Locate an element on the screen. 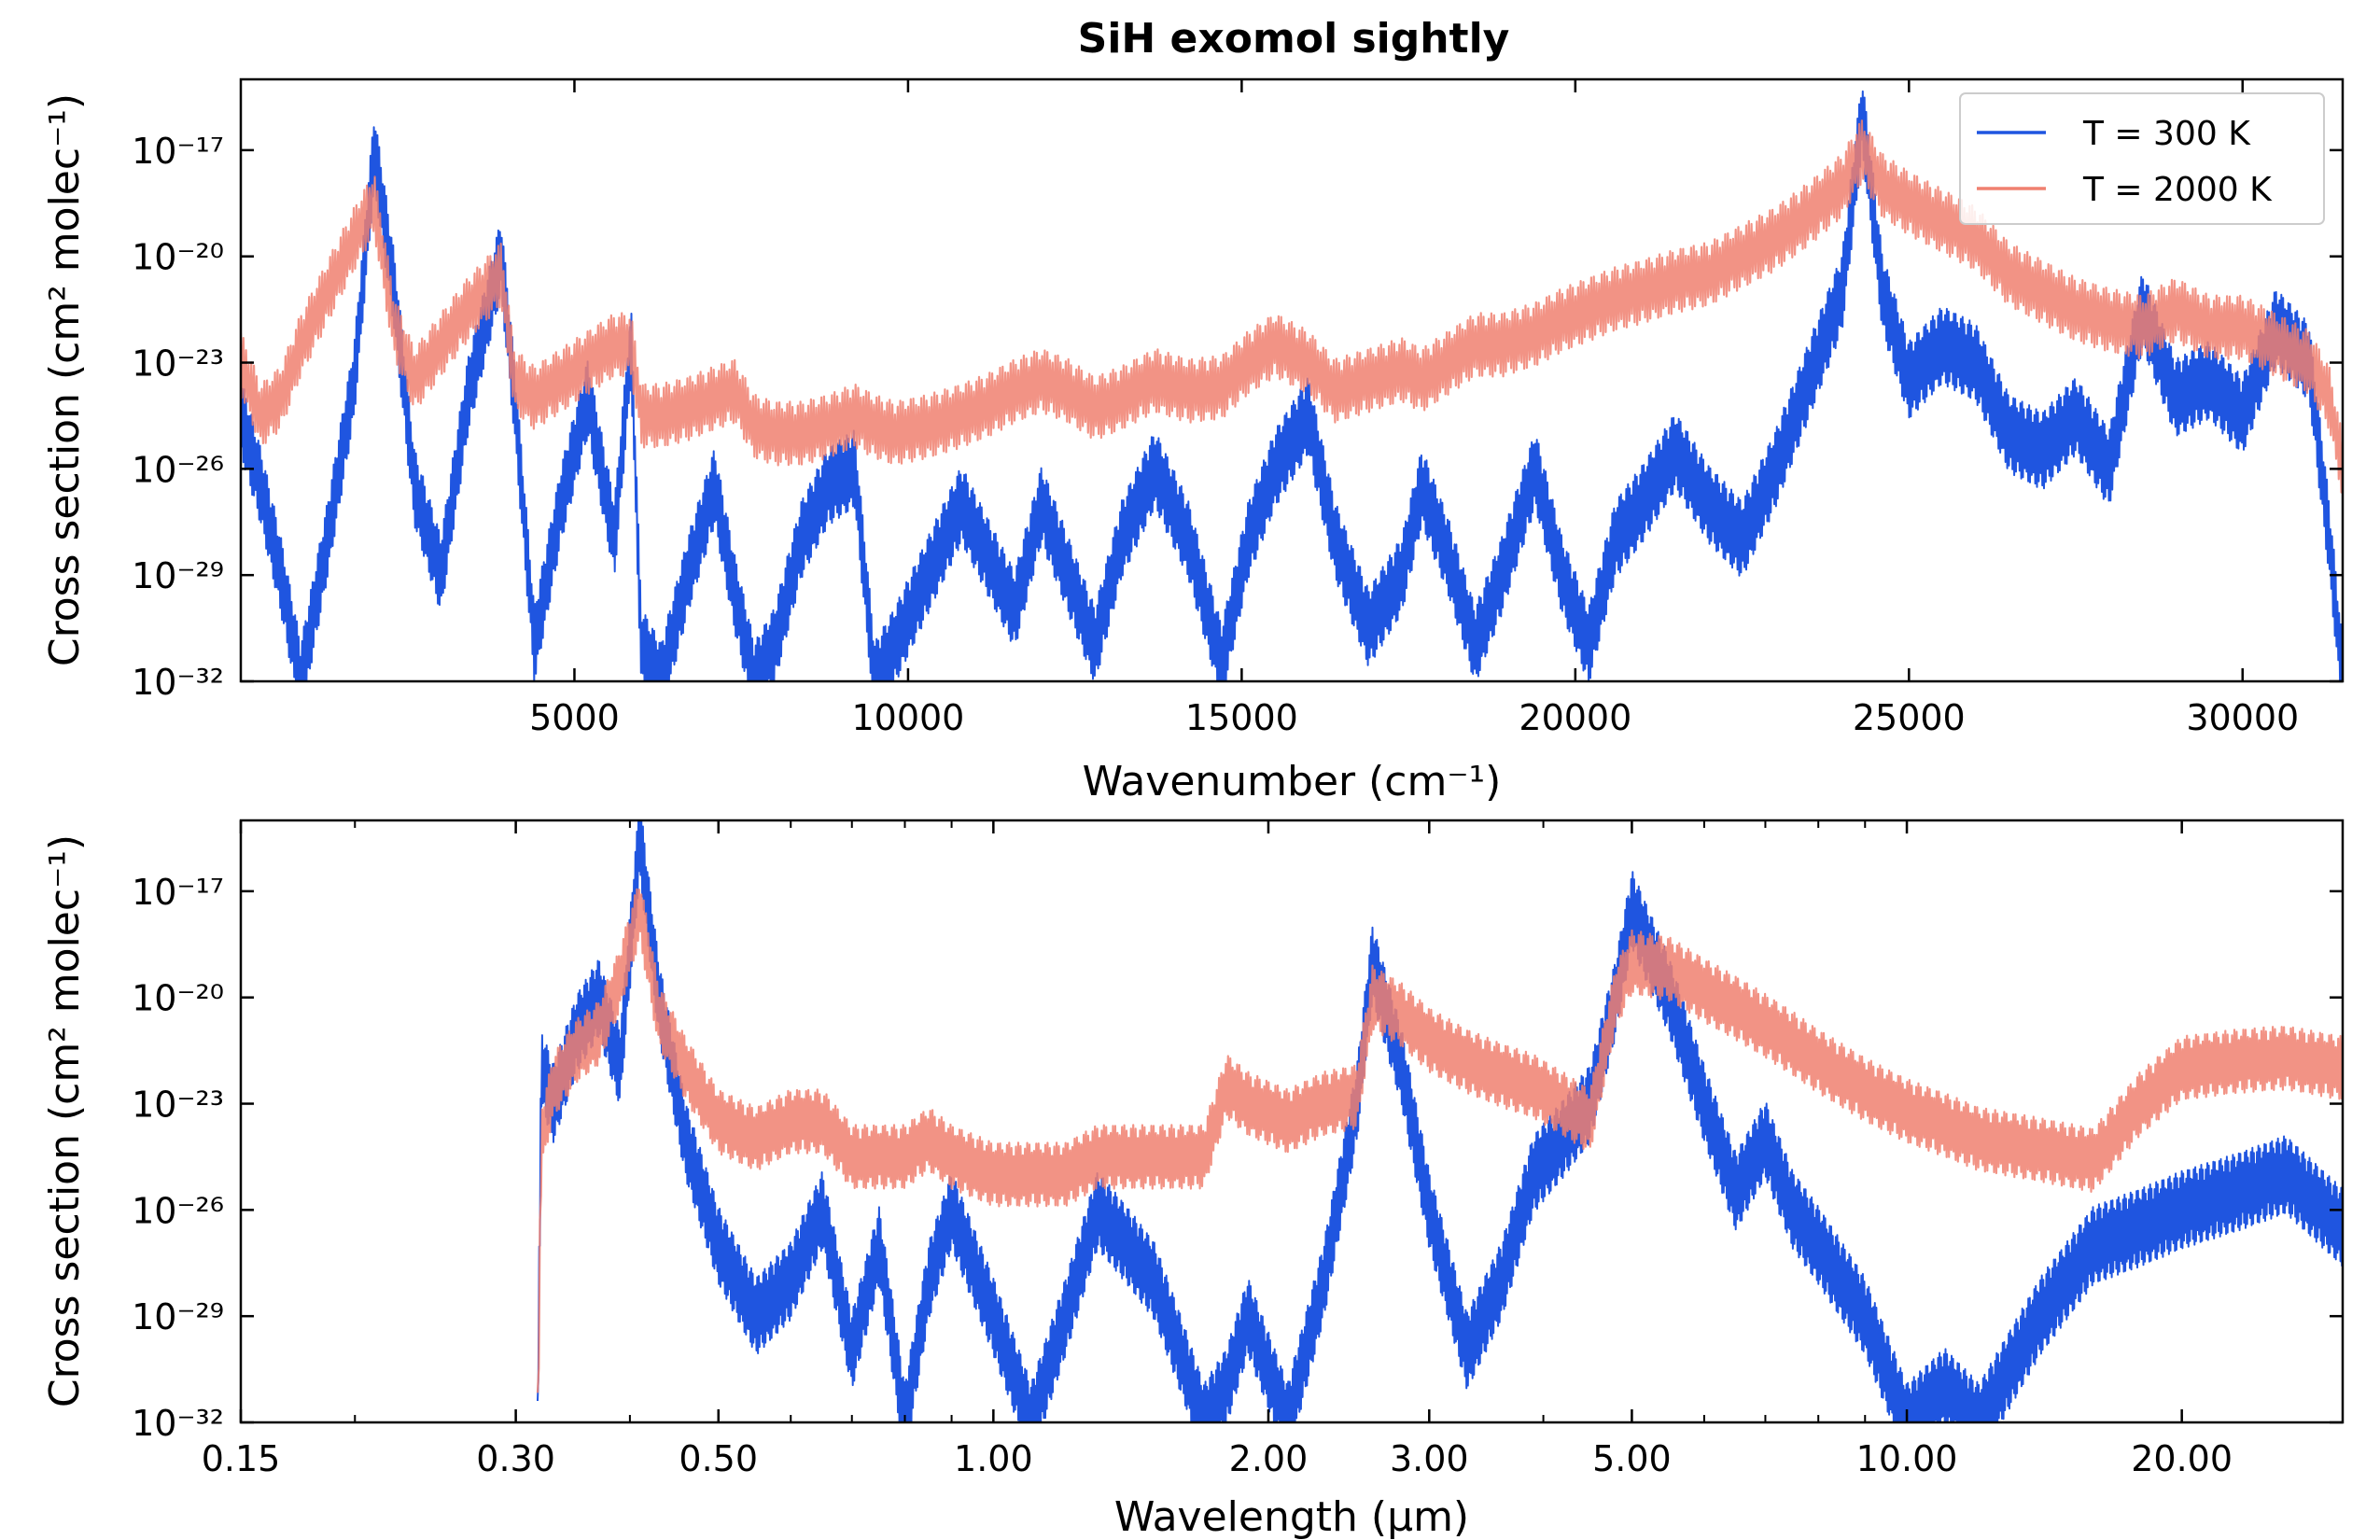 The width and height of the screenshot is (2380, 1540). x-tick-label: 10000 is located at coordinates (907, 717).